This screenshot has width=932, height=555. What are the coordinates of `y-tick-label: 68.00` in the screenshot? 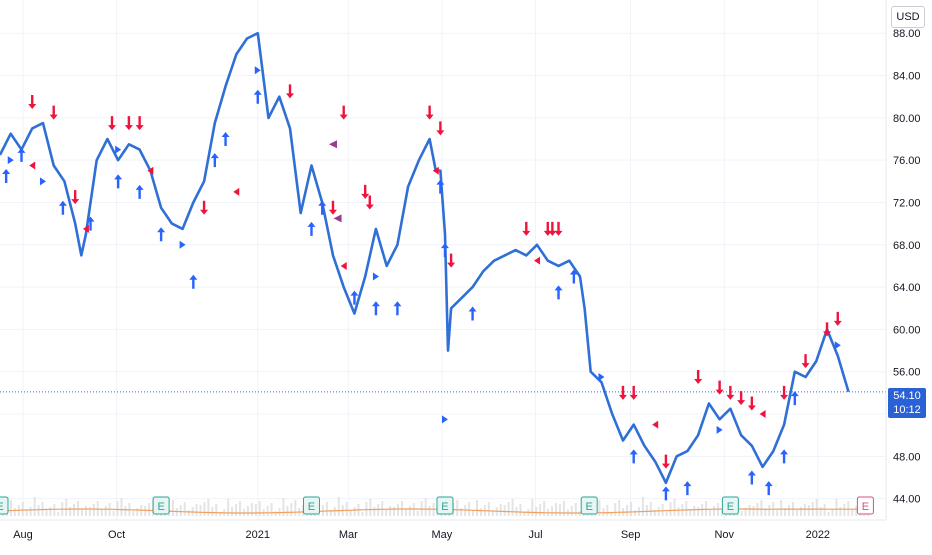 It's located at (907, 246).